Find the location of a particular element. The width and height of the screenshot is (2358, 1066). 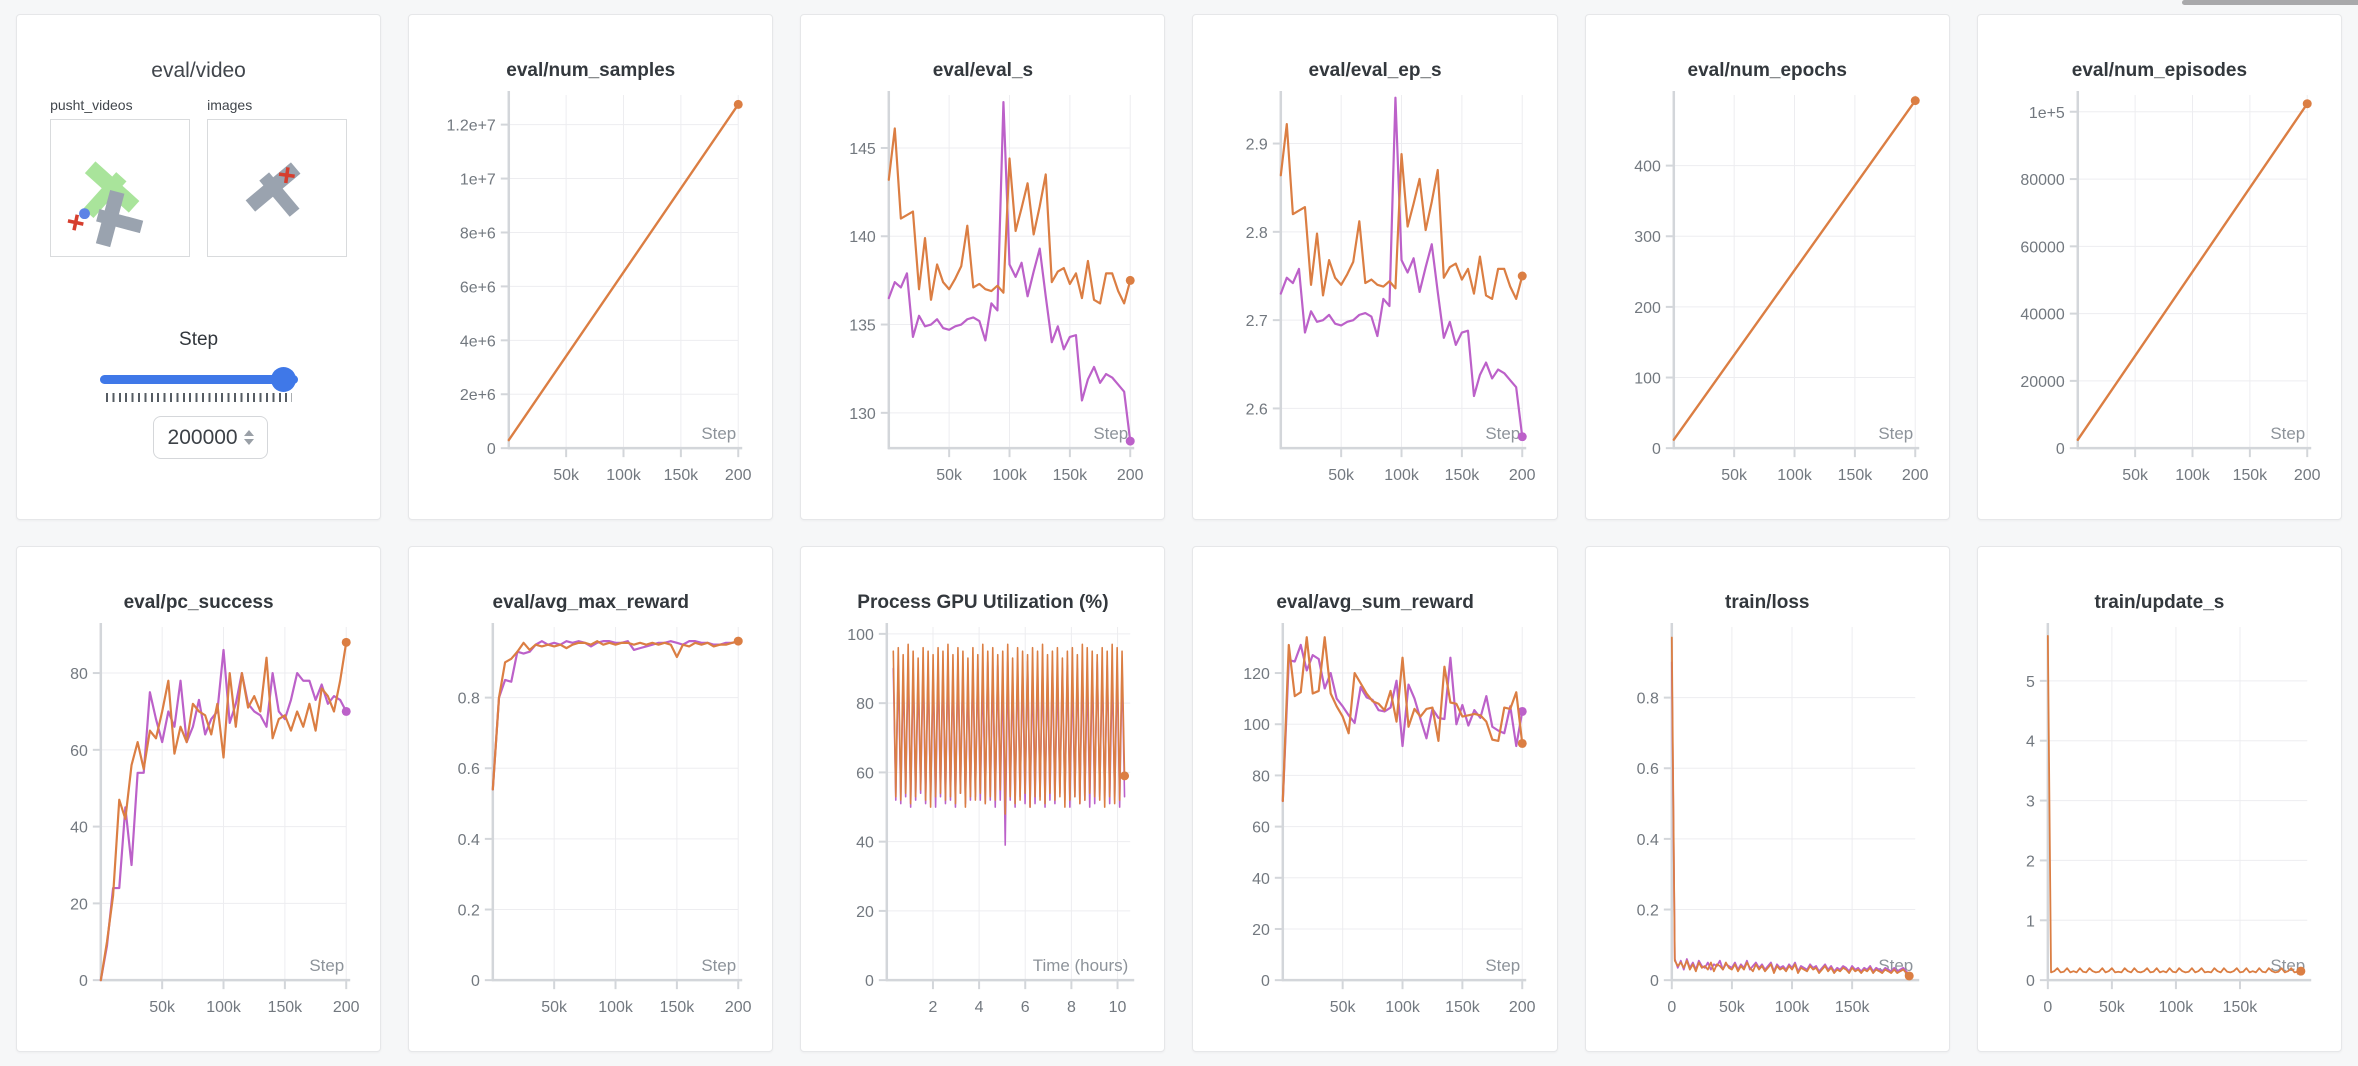

y-tick-label: 40 is located at coordinates (865, 843).